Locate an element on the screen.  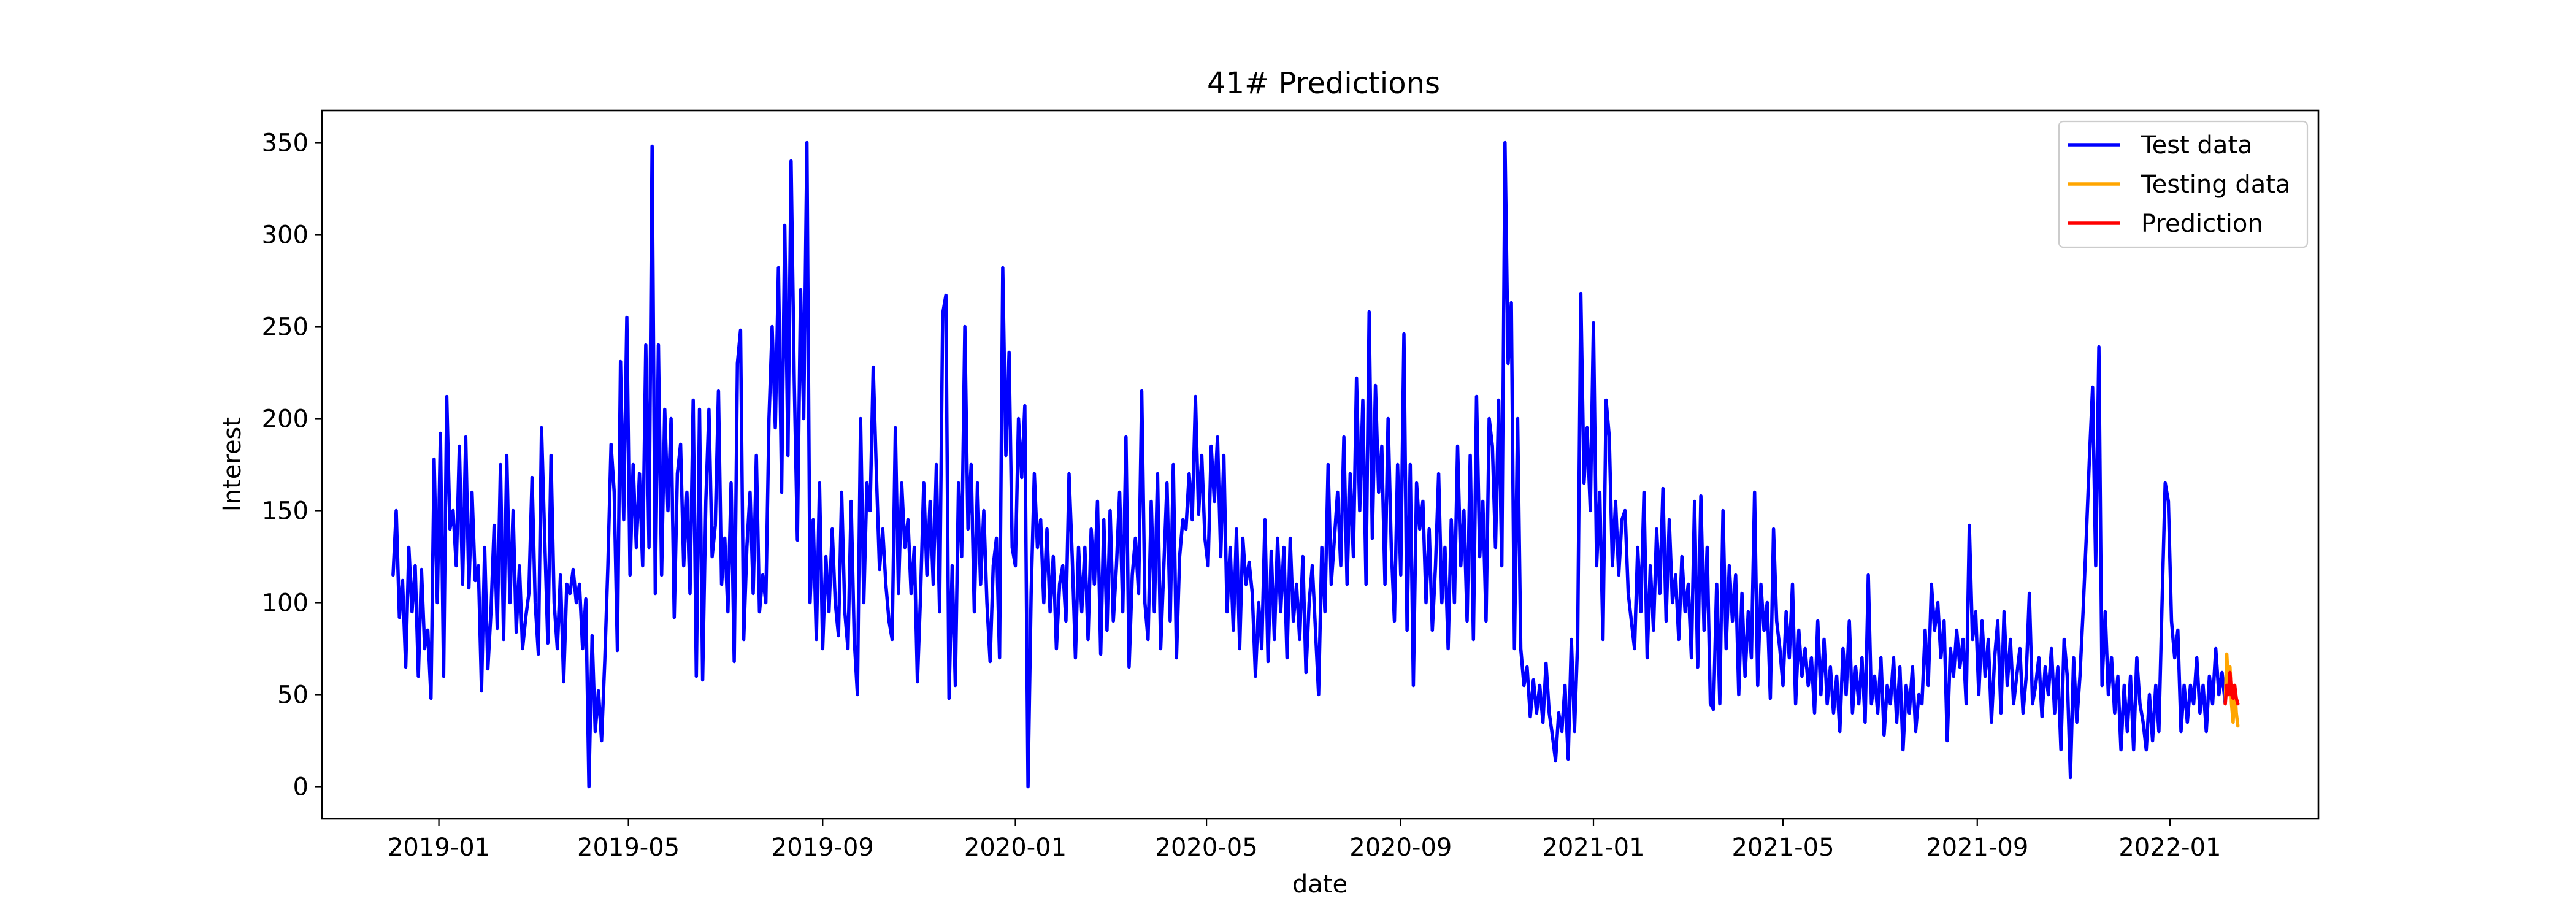
y-tick-label: 250 is located at coordinates (285, 327).